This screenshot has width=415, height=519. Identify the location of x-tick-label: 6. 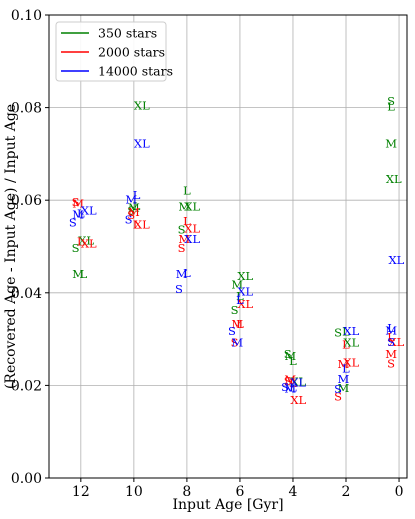
(239, 492).